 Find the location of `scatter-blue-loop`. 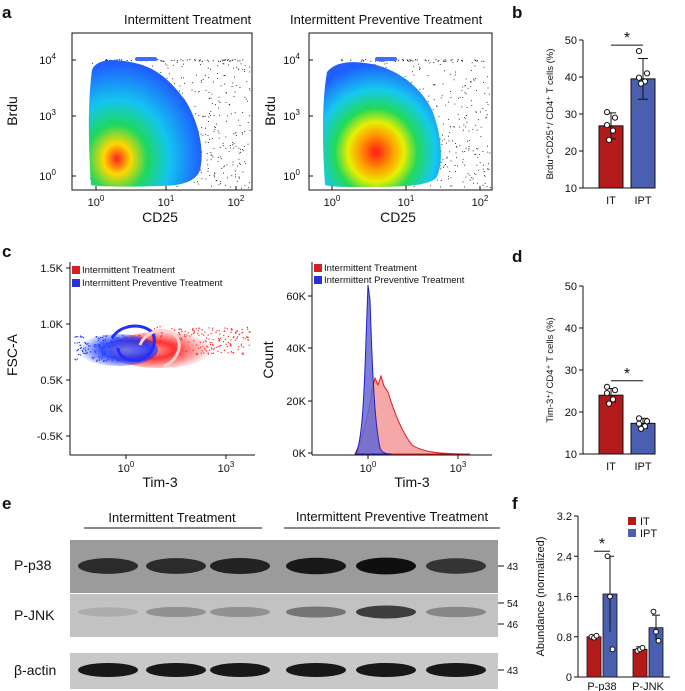

scatter-blue-loop is located at coordinates (133, 343).